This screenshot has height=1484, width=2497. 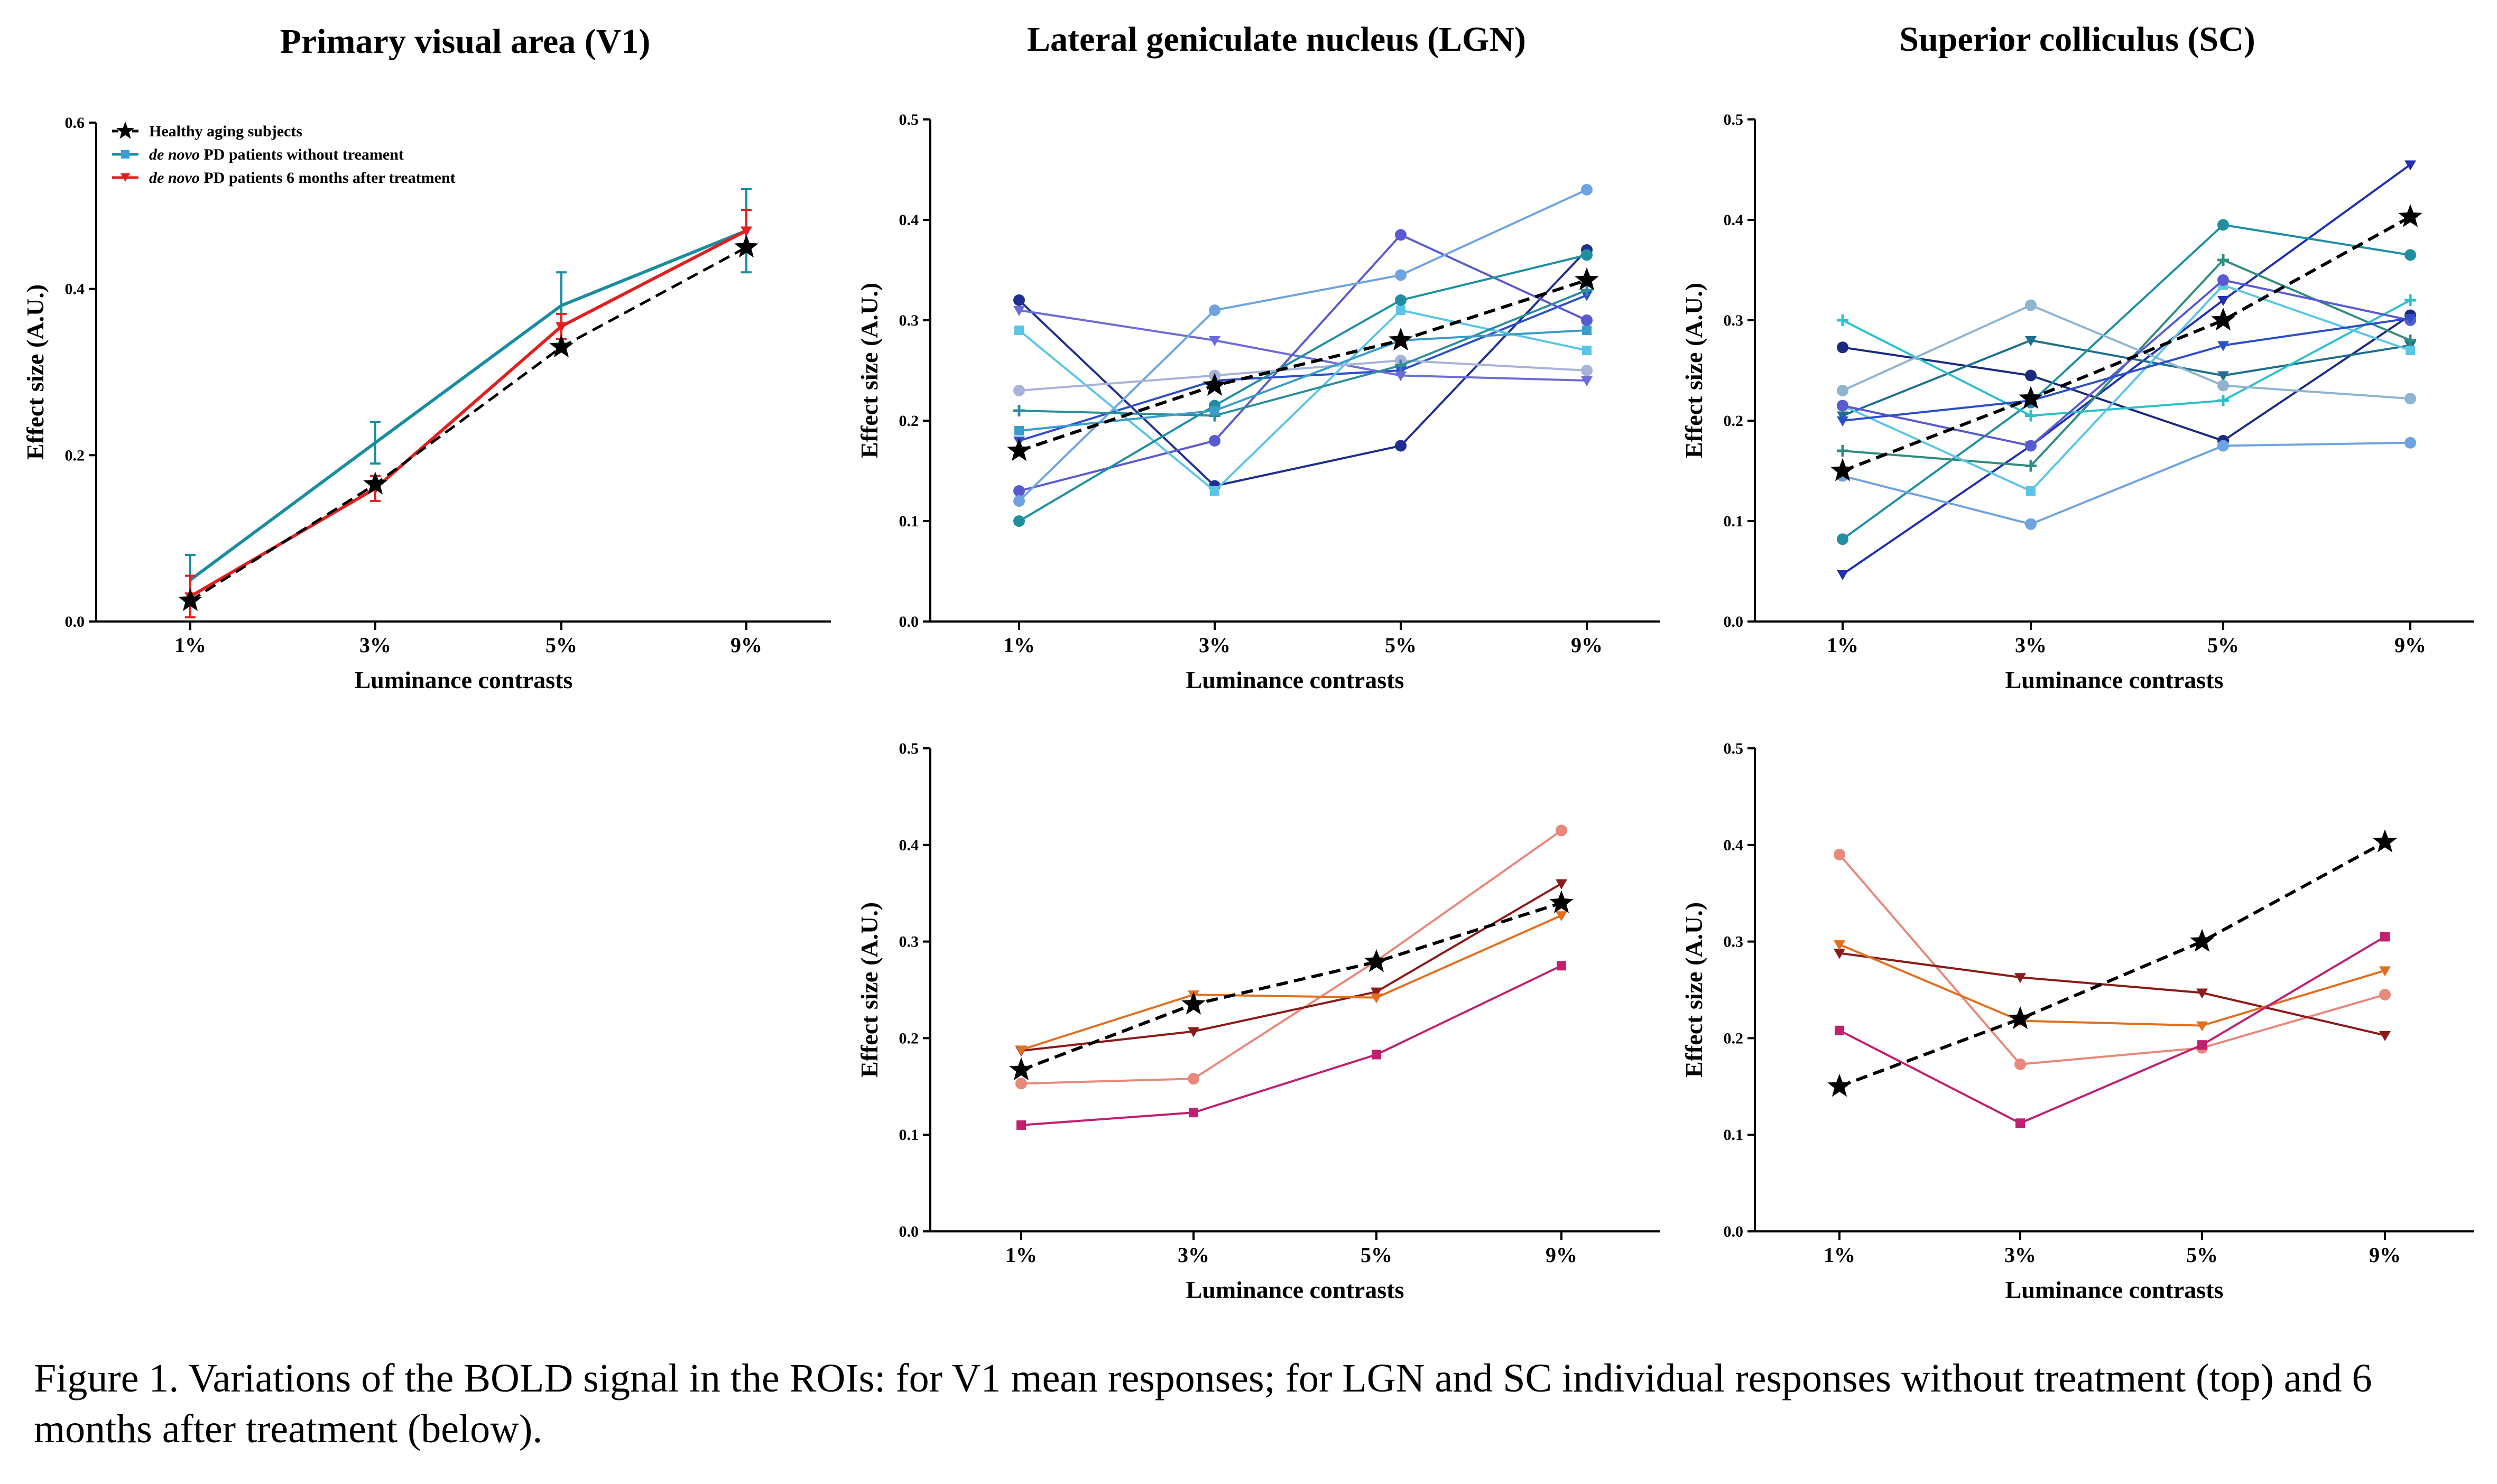 What do you see at coordinates (909, 1038) in the screenshot?
I see `y-tick-label: 0.2` at bounding box center [909, 1038].